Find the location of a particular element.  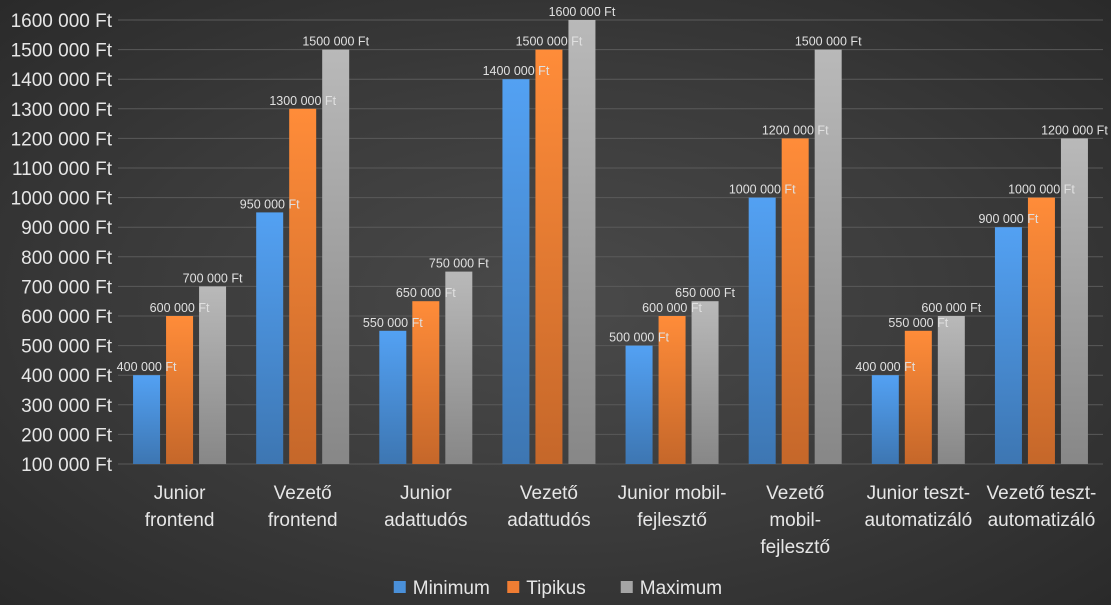

y-tick-label: 1400 000 Ft is located at coordinates (62, 80).